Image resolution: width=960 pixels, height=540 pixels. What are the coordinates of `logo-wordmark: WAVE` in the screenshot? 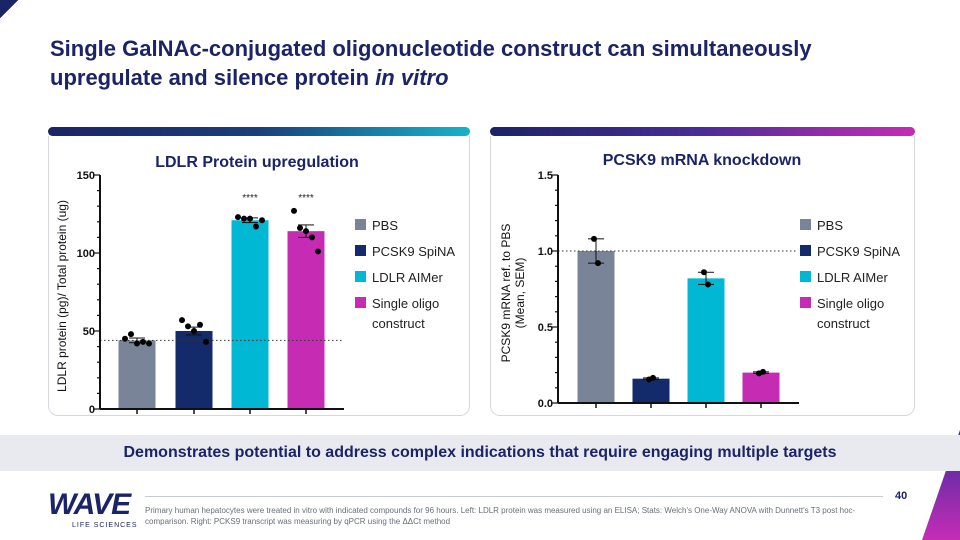 It's located at (89, 504).